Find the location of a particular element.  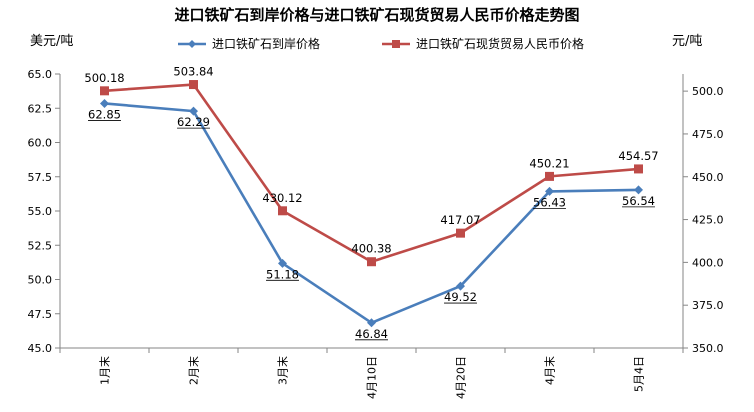

data-label: 400.38 is located at coordinates (371, 249).